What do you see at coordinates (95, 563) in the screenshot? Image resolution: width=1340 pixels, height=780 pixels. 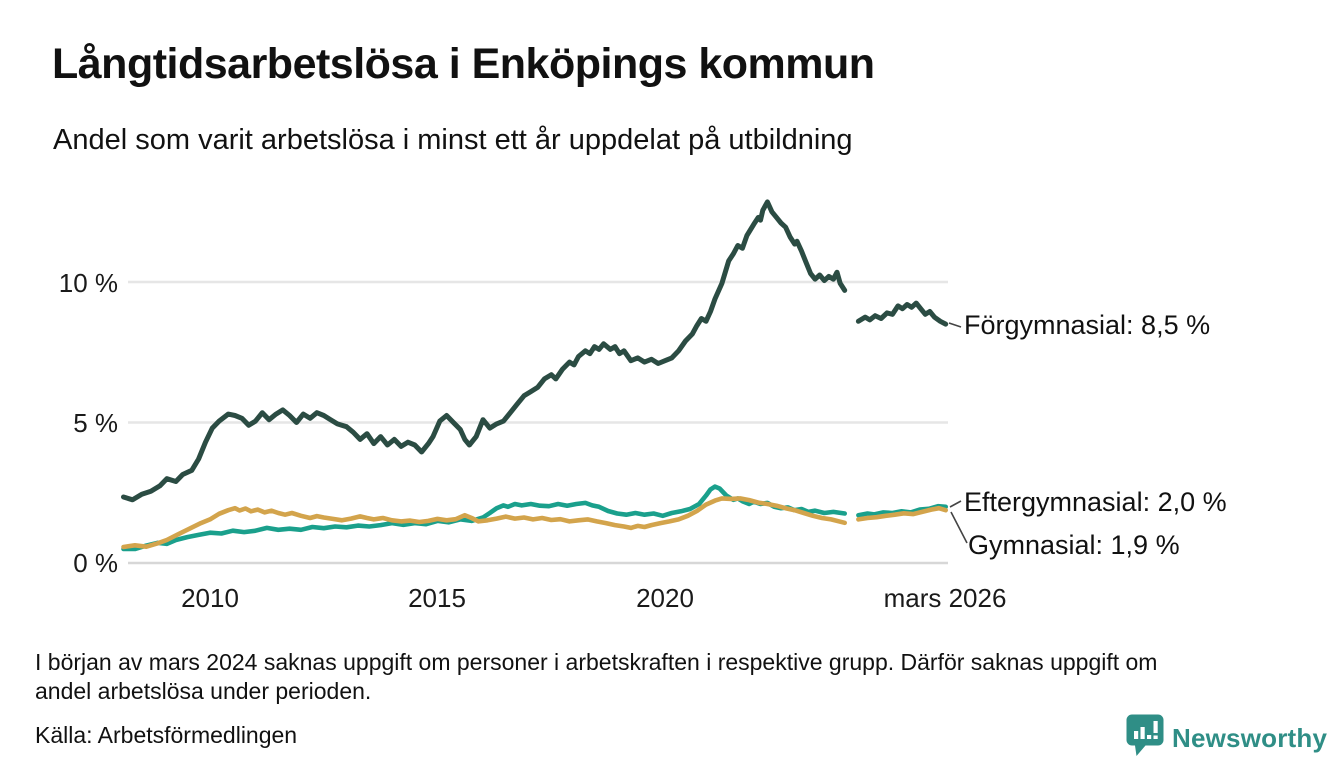 I see `y-axis-tick-0: 0 %` at bounding box center [95, 563].